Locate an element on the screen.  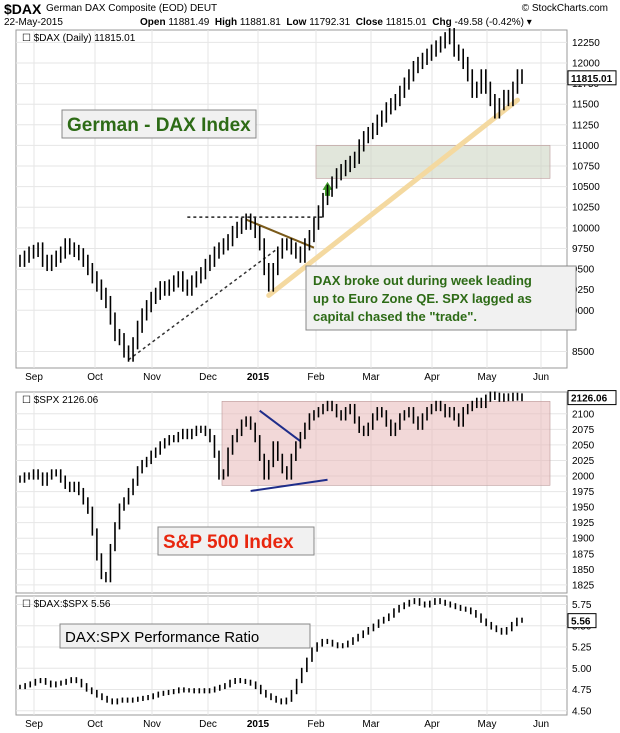
y-tick-label: 11000 is located at coordinates (586, 146).